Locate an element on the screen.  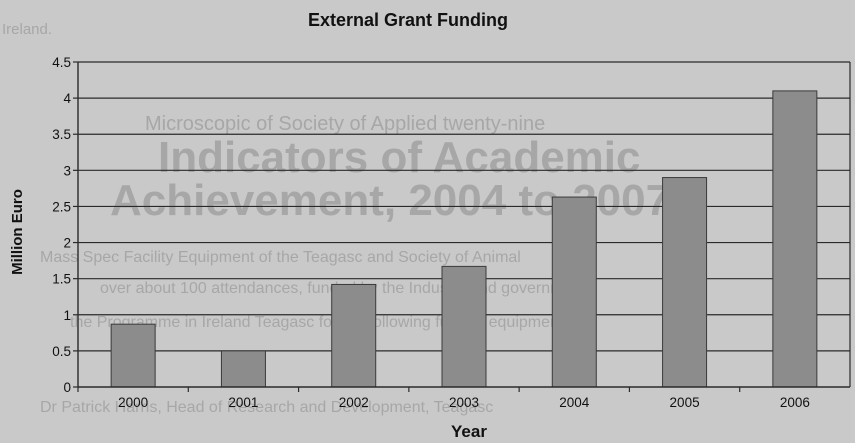
x-tick-label: 2005 is located at coordinates (685, 402).